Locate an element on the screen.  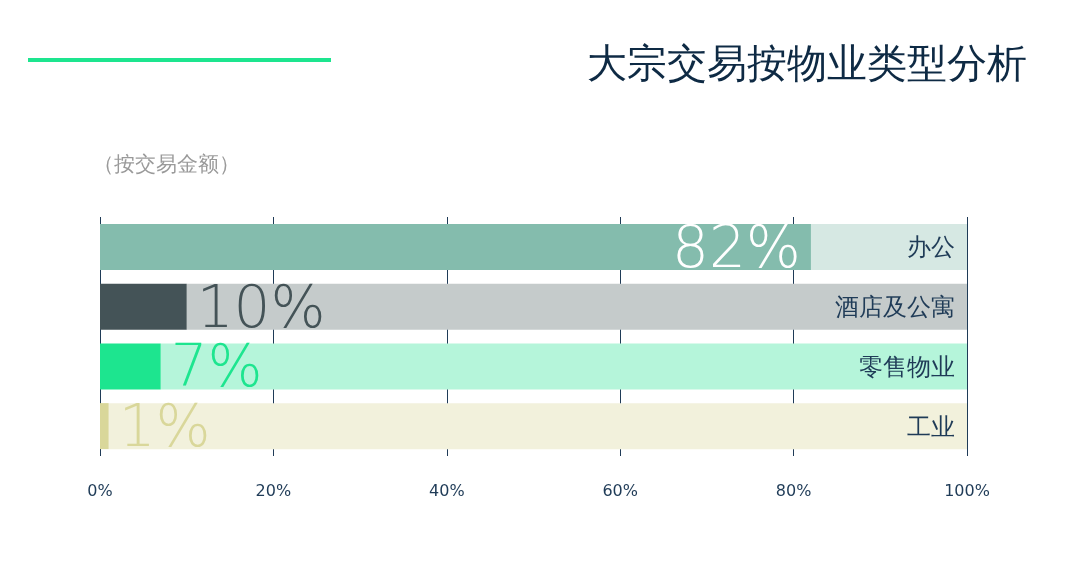
y-tick-label: 工业 is located at coordinates (931, 426).